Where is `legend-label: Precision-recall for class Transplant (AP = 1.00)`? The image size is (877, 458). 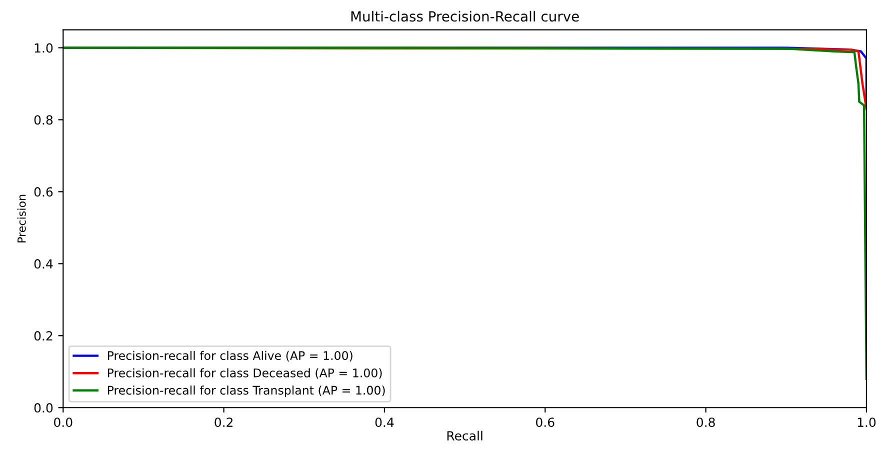
legend-label: Precision-recall for class Transplant (AP = 1.00) is located at coordinates (246, 391).